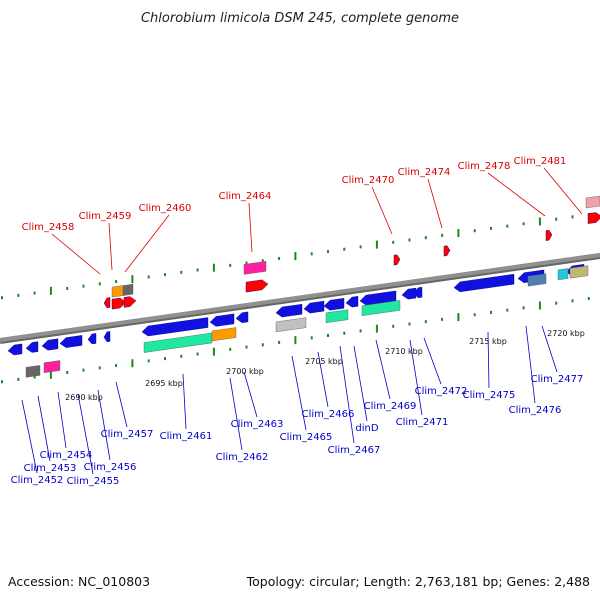 The image size is (600, 600). I want to click on reverse-gene-label: Clim_2457, so click(127, 434).